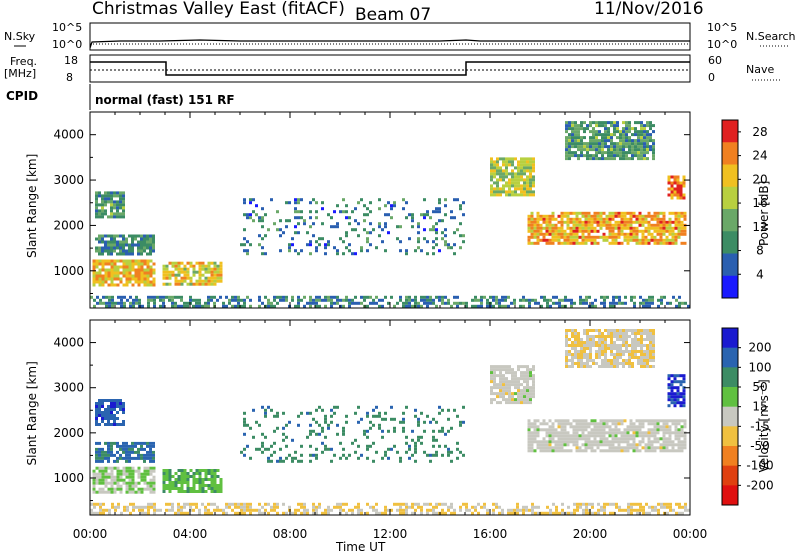  I want to click on colorbar-segment, so click(730, 265).